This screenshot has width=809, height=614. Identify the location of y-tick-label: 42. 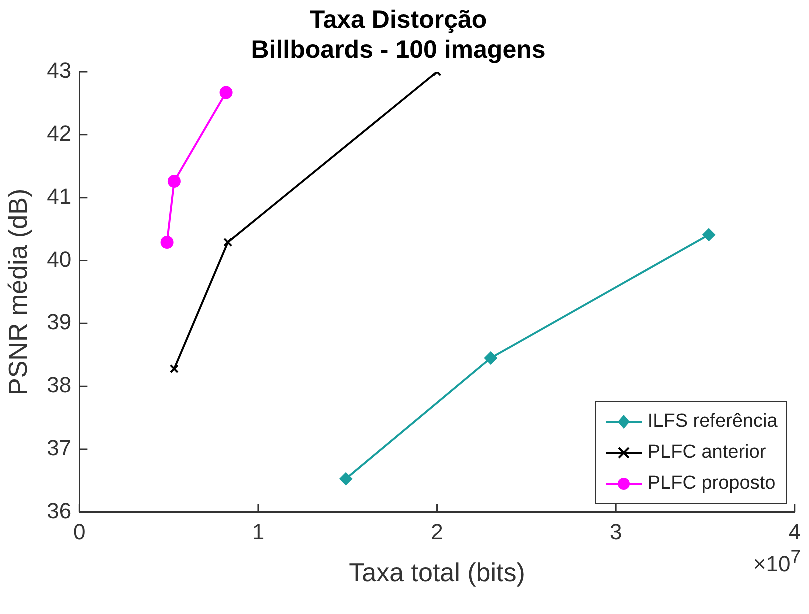
(59, 133).